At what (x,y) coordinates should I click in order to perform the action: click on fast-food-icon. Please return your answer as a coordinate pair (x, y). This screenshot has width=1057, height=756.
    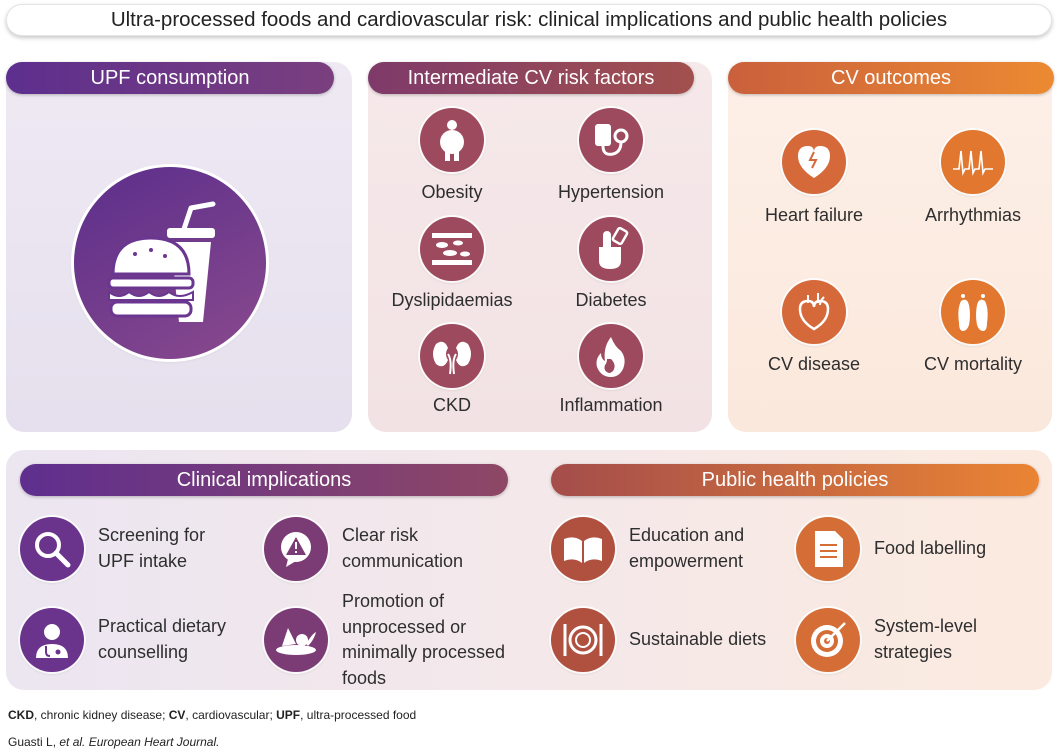
    Looking at the image, I should click on (170, 263).